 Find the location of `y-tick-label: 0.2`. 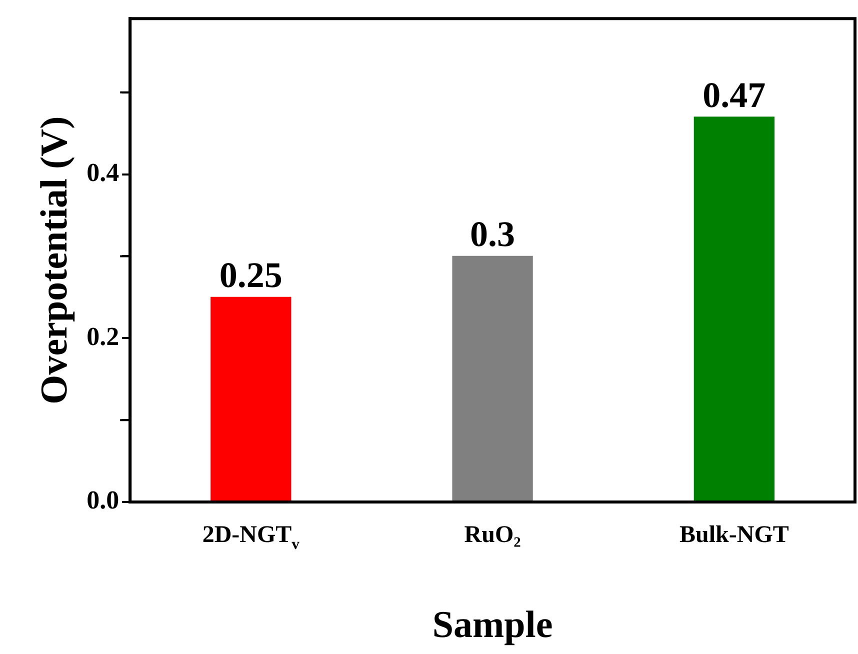

y-tick-label: 0.2 is located at coordinates (103, 336).